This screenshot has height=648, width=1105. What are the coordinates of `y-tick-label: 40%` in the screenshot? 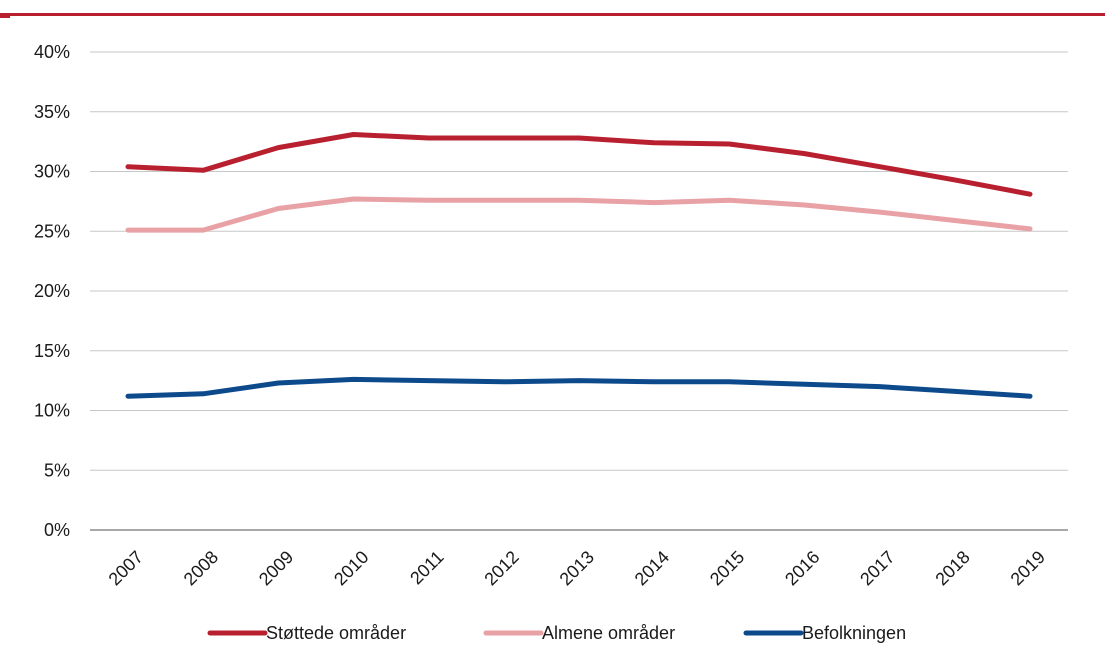 It's located at (52, 52).